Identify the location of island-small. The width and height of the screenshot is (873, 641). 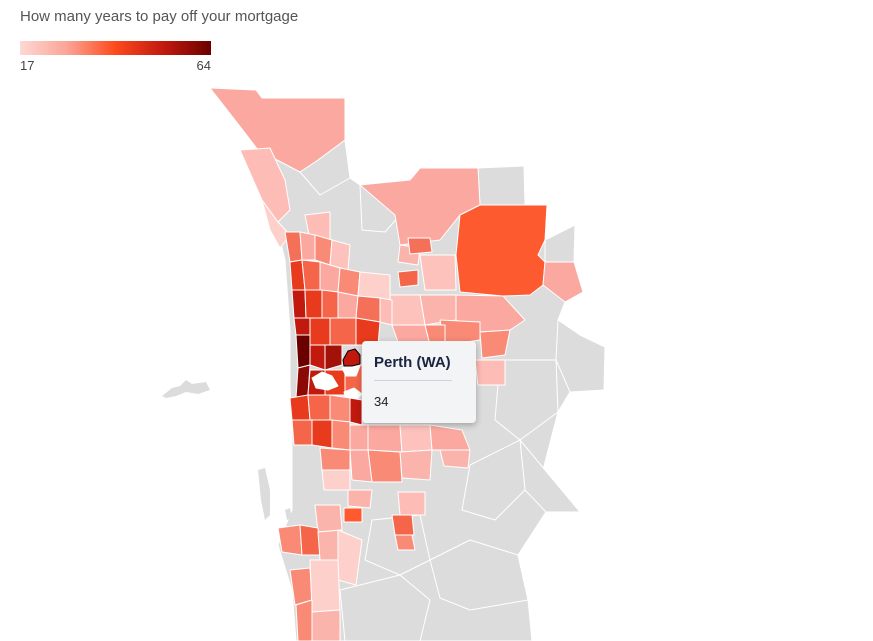
(288, 514).